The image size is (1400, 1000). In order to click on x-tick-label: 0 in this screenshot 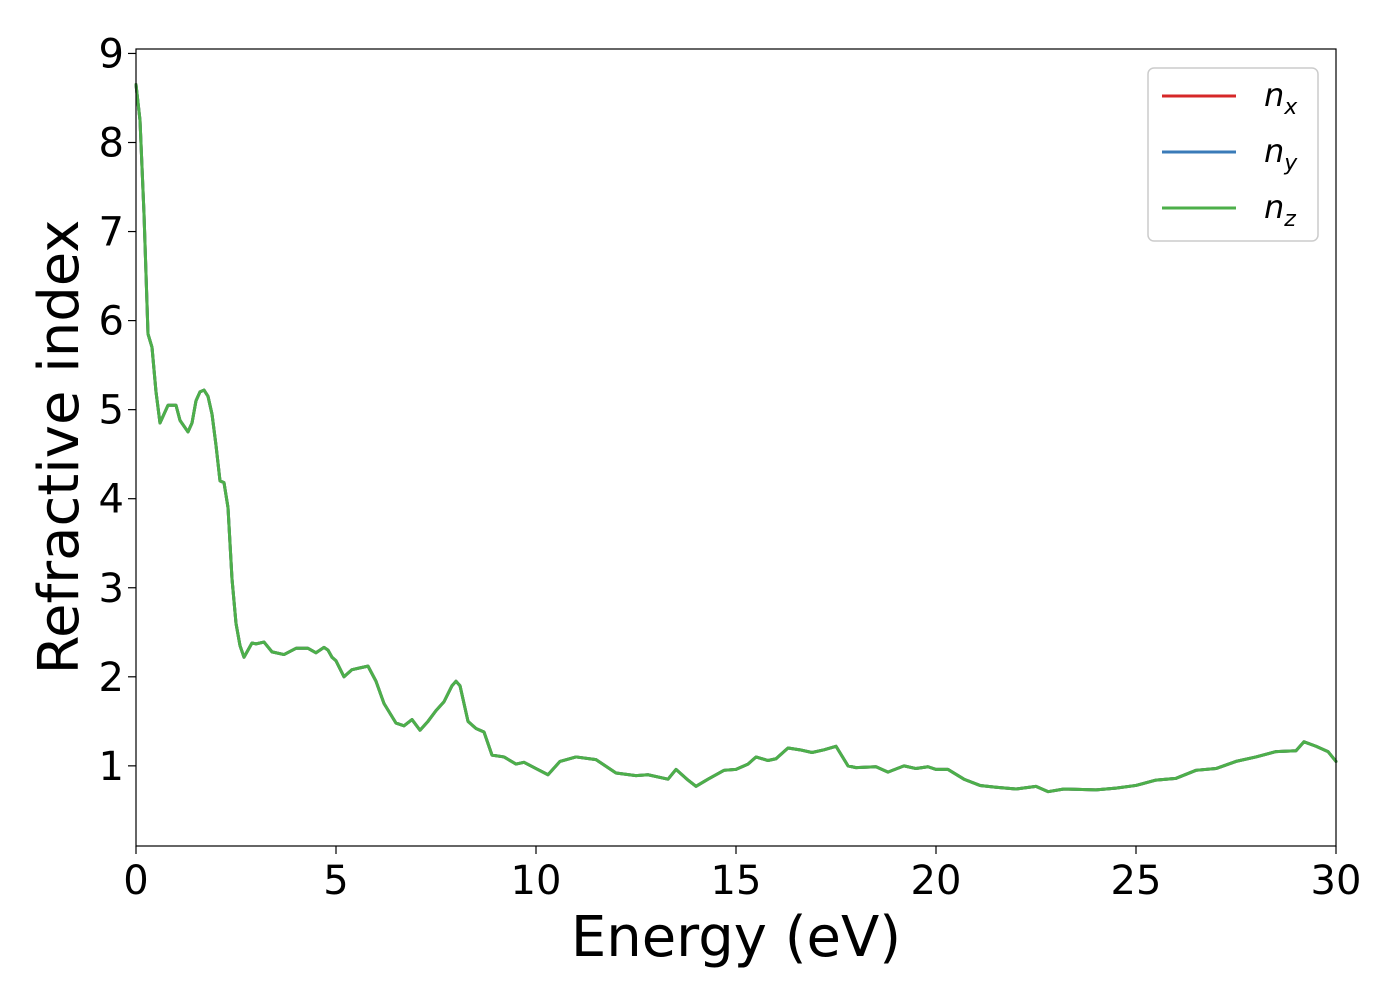, I will do `click(135, 881)`.